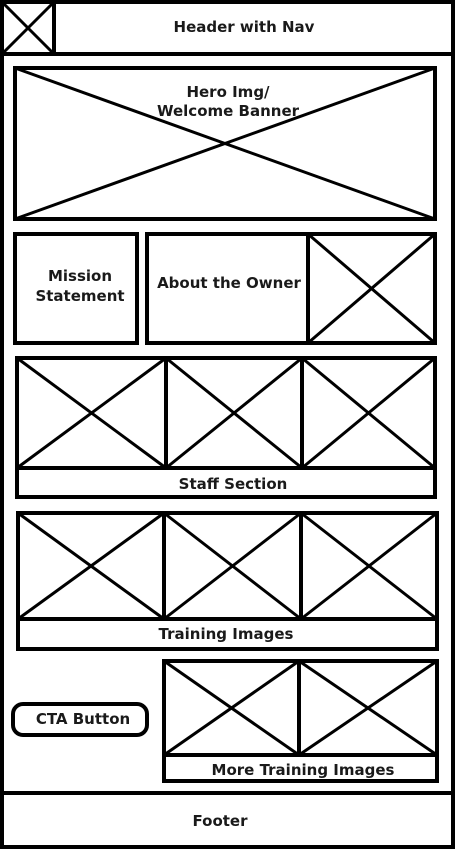 This screenshot has width=455, height=849. Describe the element at coordinates (244, 27) in the screenshot. I see `header-label: Header with Nav` at that location.